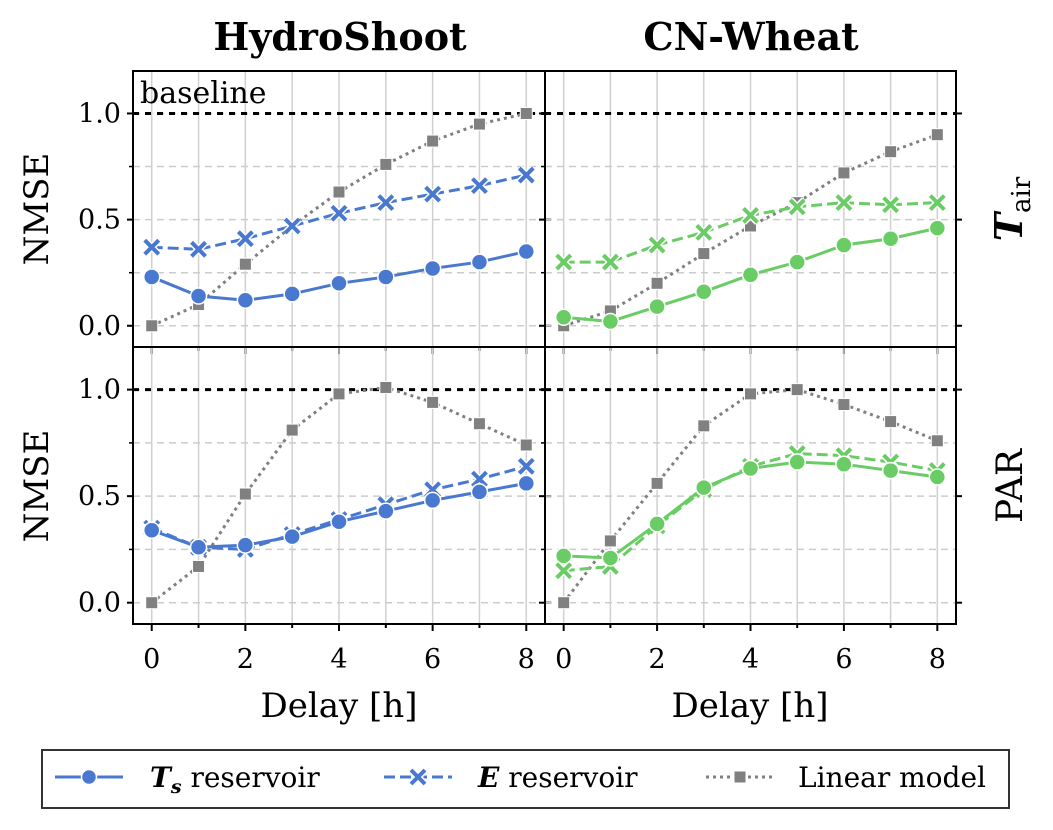  Describe the element at coordinates (89, 777) in the screenshot. I see `legend-ts-marker` at that location.